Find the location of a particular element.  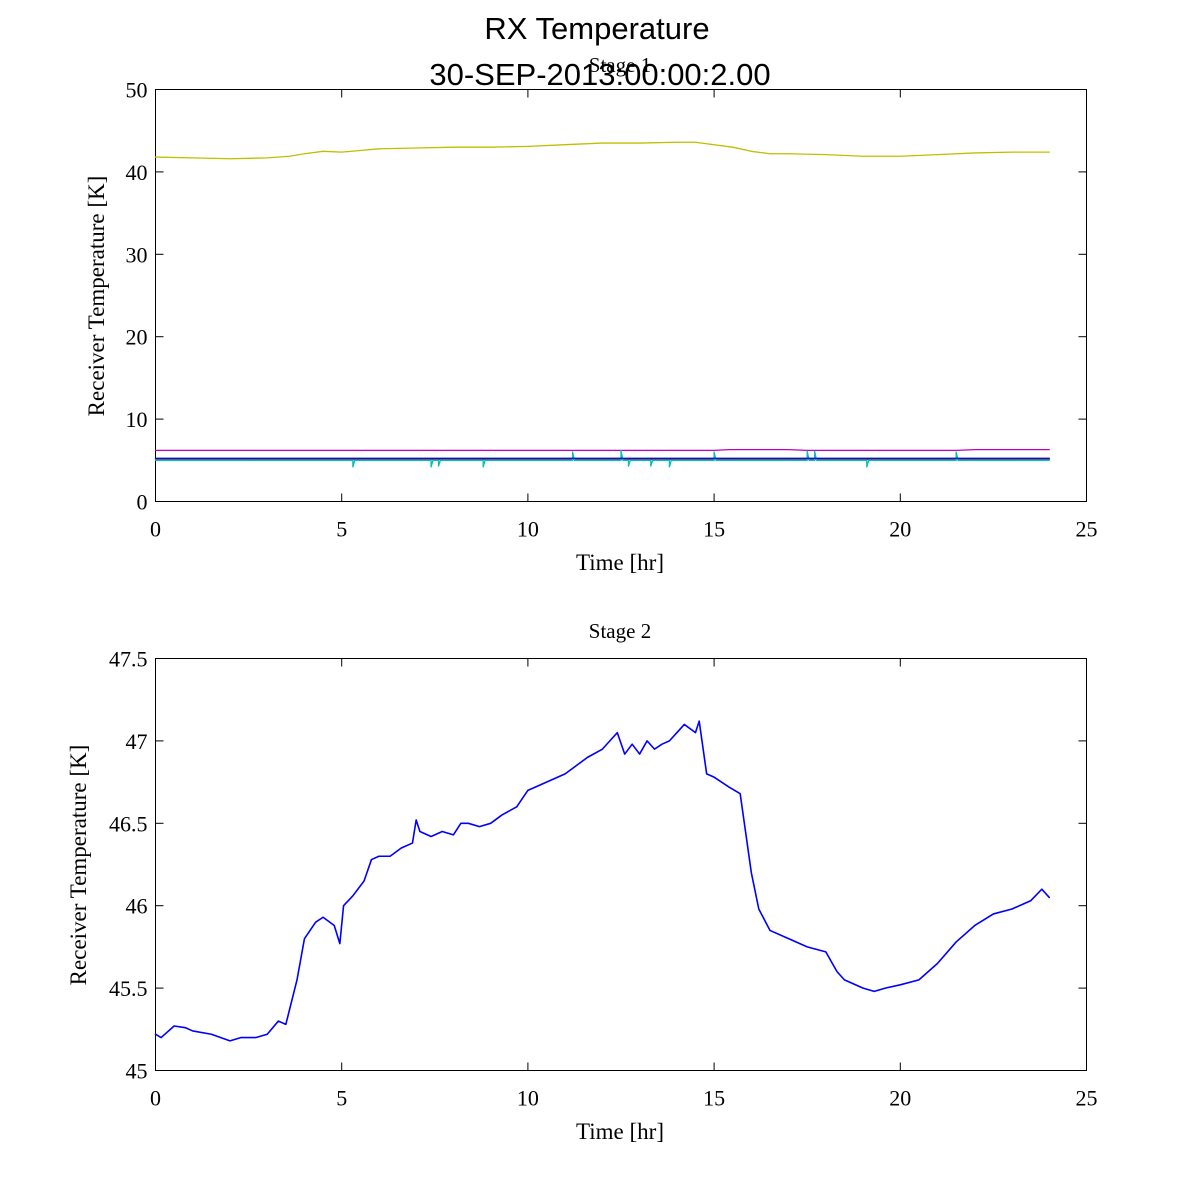

stage1-x-tick-label: 15 is located at coordinates (714, 529).